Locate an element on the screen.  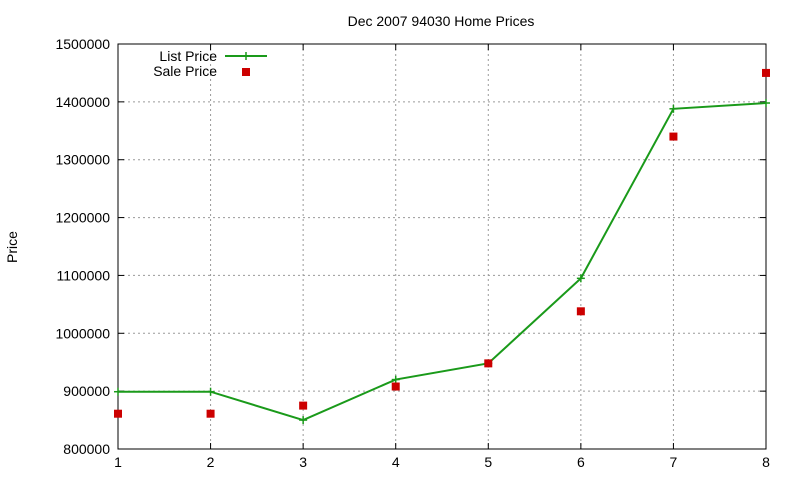
x-tick-label: 6 is located at coordinates (581, 462).